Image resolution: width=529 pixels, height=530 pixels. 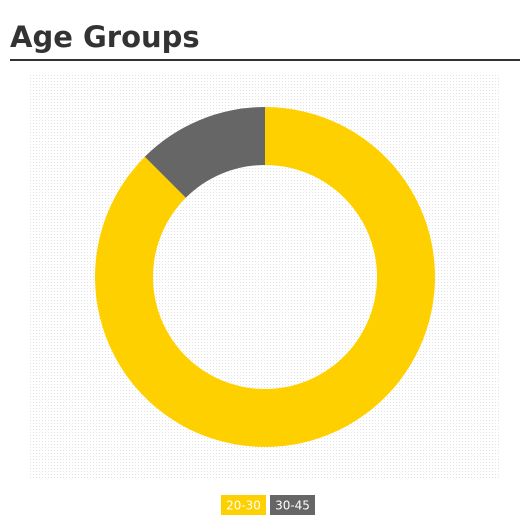 I want to click on legend-label: 30-45, so click(x=292, y=506).